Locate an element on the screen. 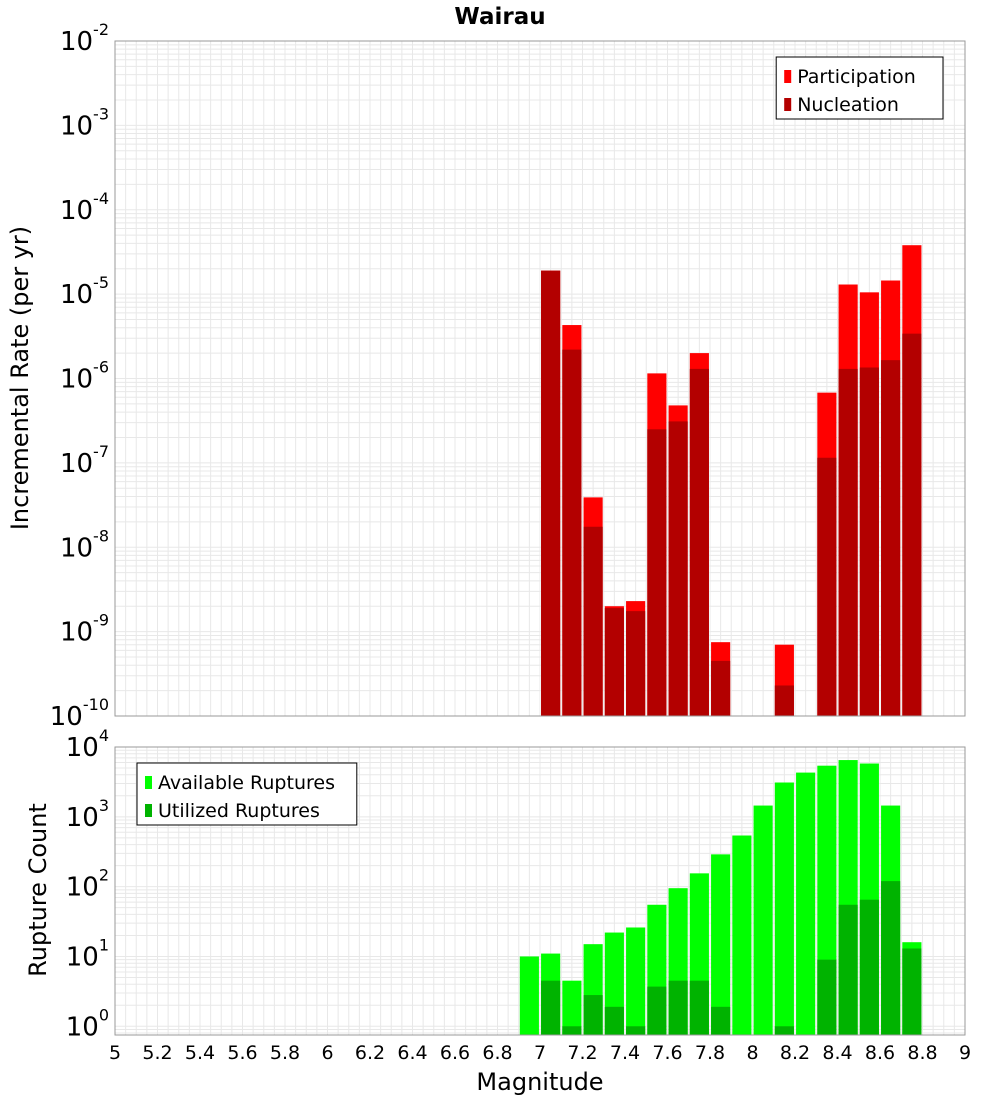 The height and width of the screenshot is (1100, 1000). legend: Available Ruptures Utilized Ruptures is located at coordinates (247, 794).